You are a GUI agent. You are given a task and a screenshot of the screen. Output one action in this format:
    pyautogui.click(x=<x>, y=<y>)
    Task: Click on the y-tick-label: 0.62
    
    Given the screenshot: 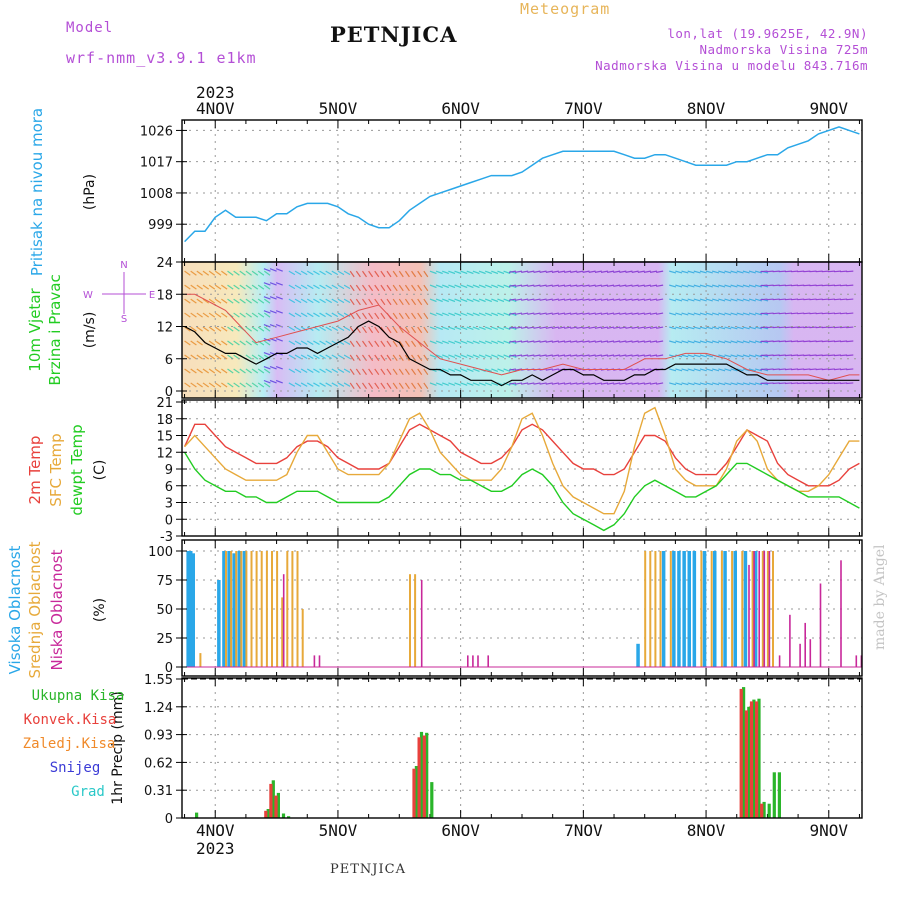 What is the action you would take?
    pyautogui.click(x=158, y=763)
    